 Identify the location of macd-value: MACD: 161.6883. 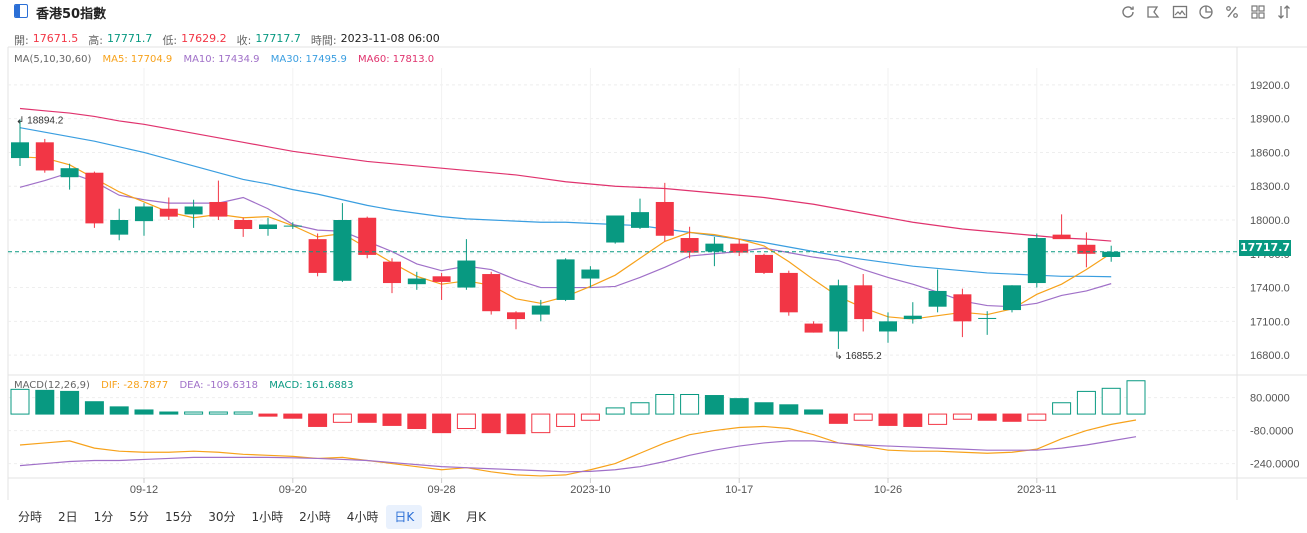
(311, 385).